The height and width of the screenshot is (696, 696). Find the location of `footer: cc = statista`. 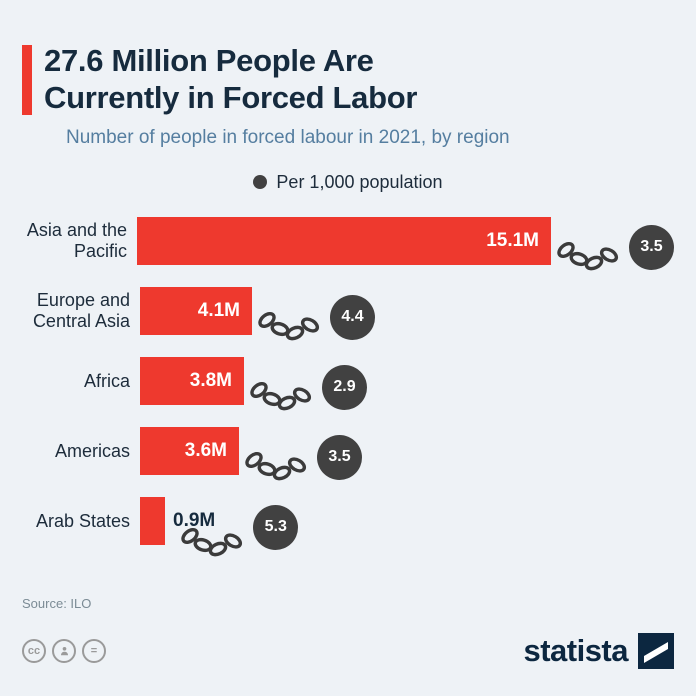

footer: cc = statista is located at coordinates (348, 651).